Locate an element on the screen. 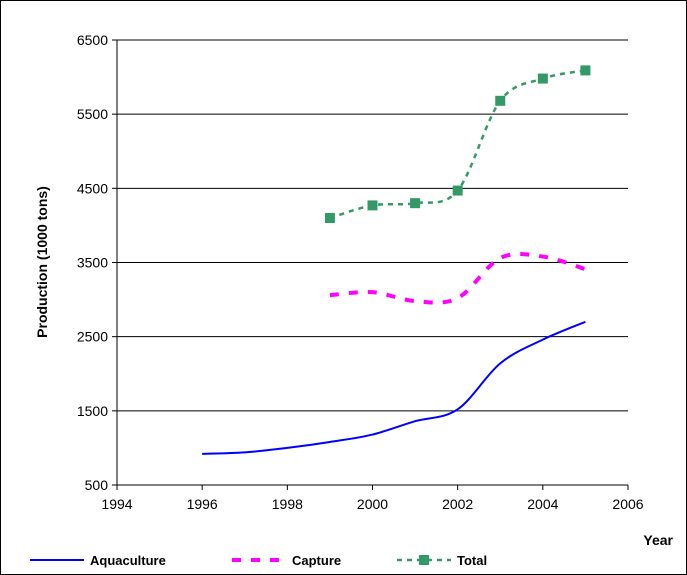 This screenshot has width=687, height=575. x-tick-label: 2004 is located at coordinates (542, 504).